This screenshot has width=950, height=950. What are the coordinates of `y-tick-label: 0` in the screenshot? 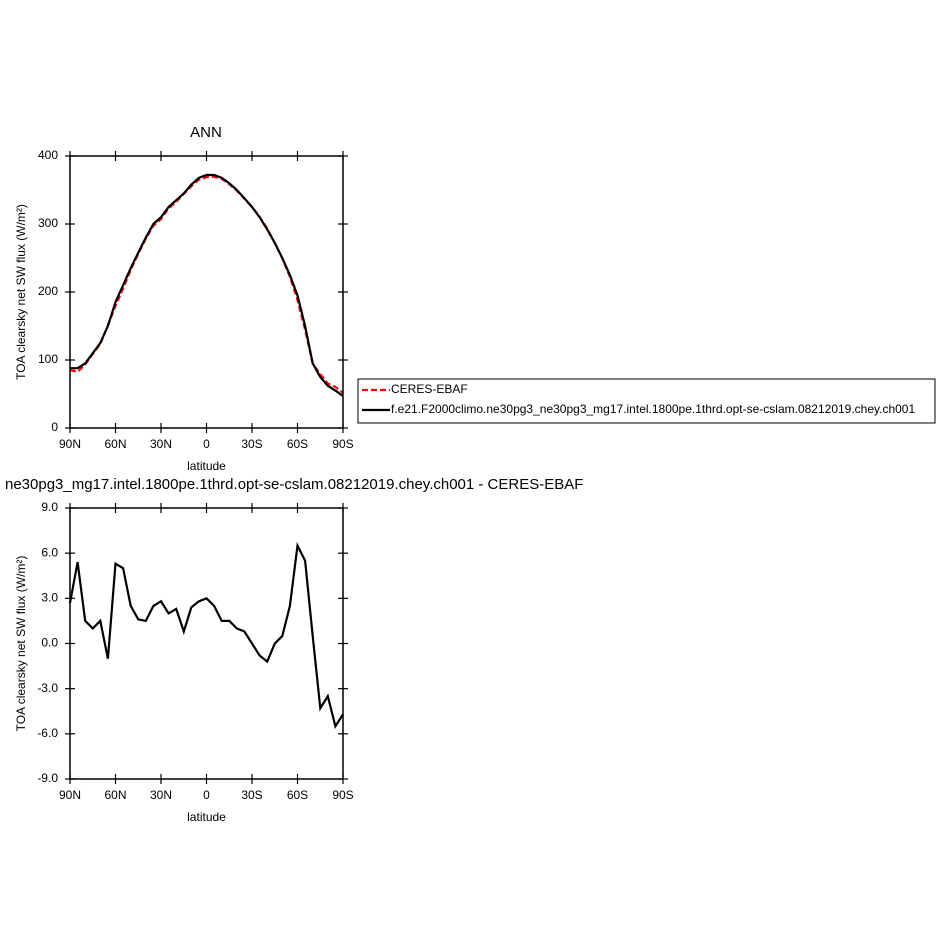 It's located at (54, 427).